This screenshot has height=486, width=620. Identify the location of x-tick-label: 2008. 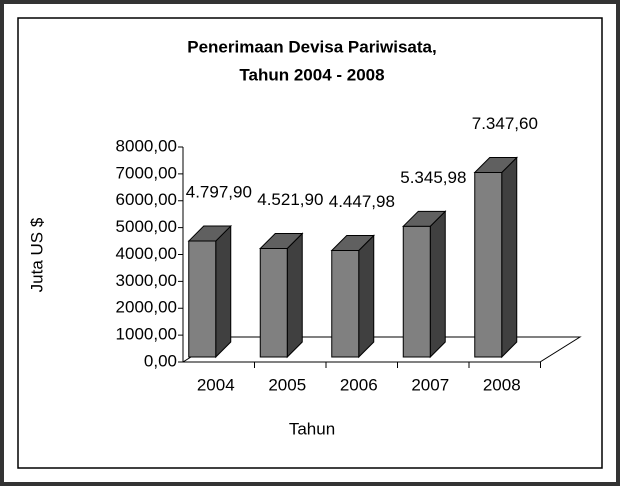
(502, 384).